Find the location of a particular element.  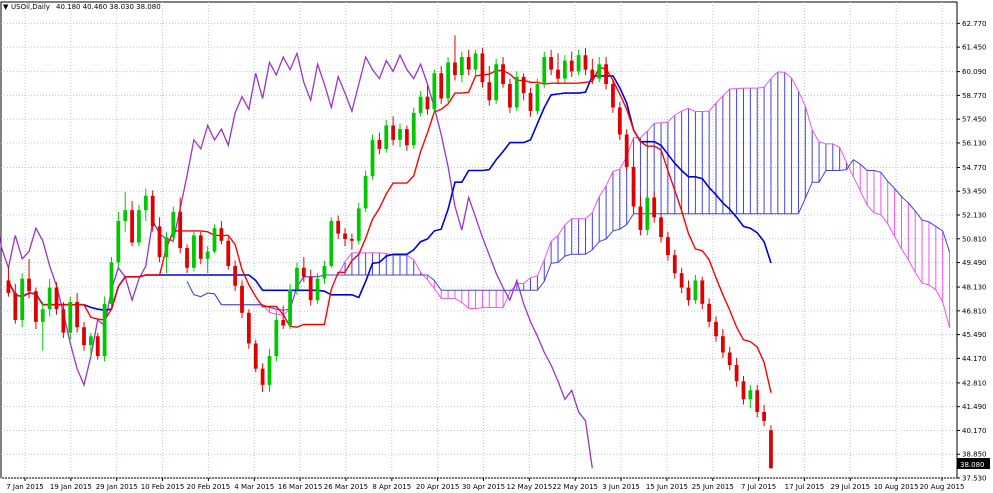

x-tick-label-19: 10 Aug 2015 is located at coordinates (896, 487).